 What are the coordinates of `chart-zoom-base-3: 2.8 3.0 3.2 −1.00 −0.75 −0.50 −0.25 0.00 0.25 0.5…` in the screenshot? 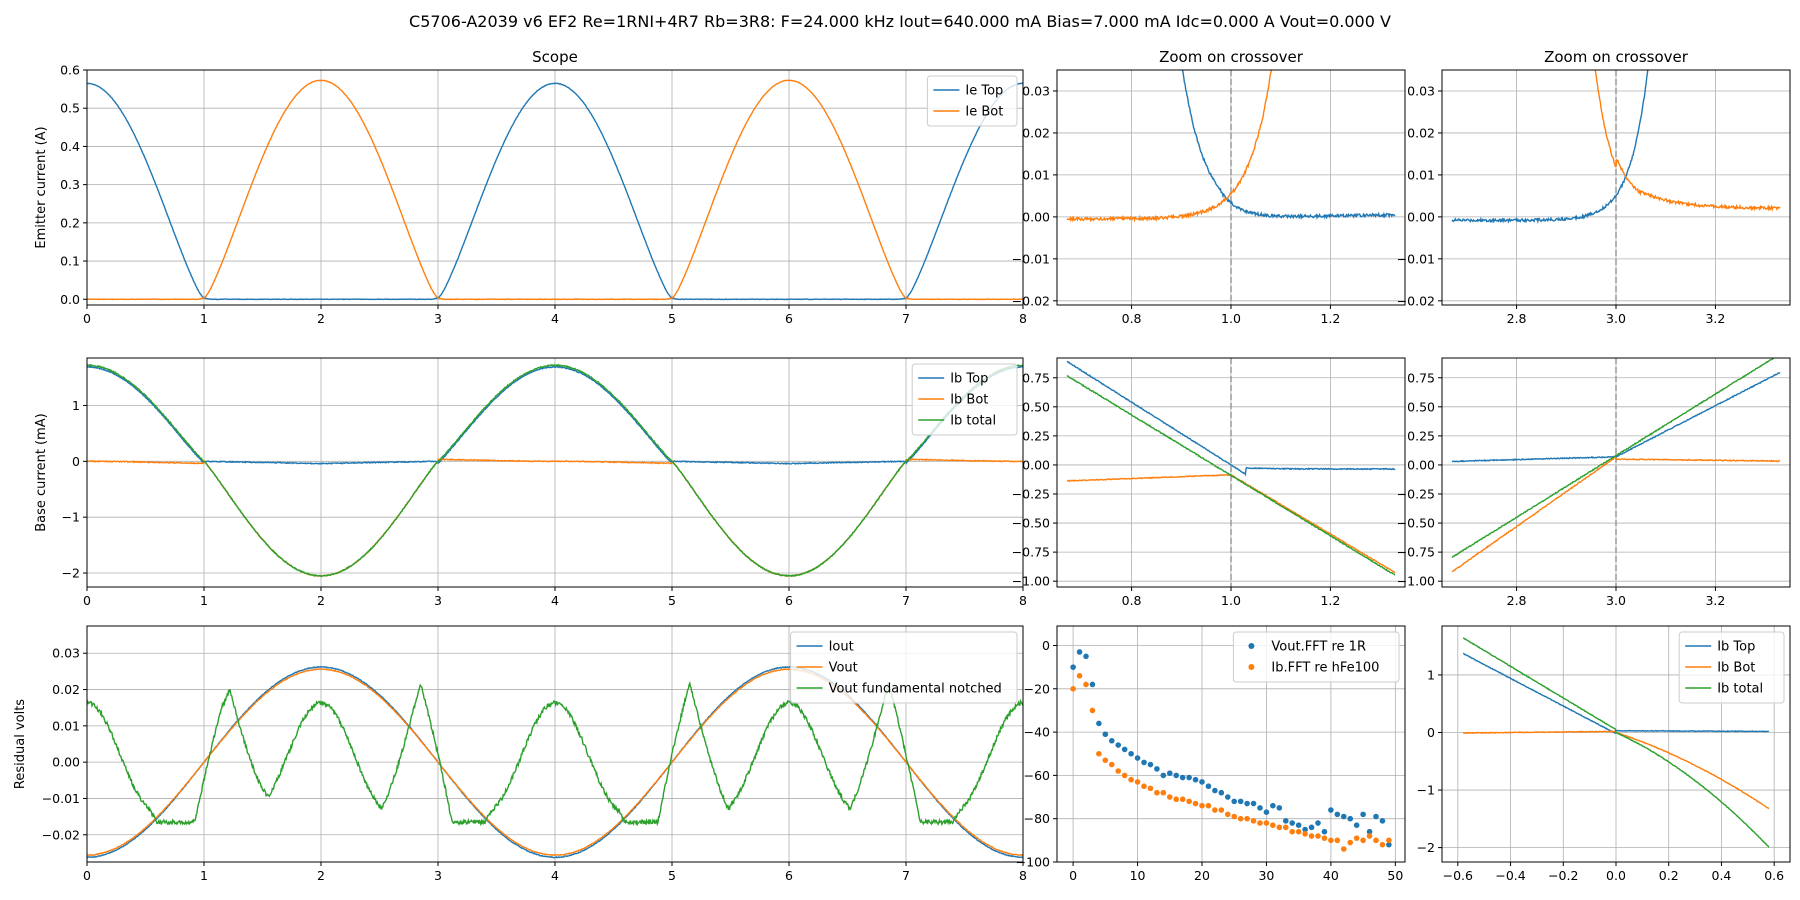 It's located at (1594, 482).